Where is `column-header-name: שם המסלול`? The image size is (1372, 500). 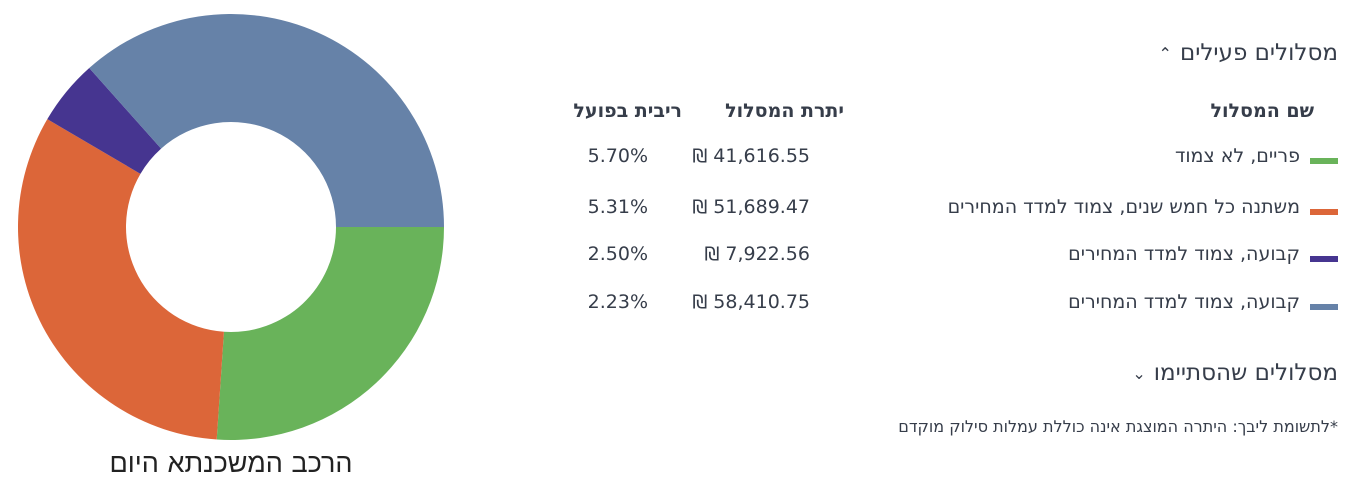 column-header-name: שם המסלול is located at coordinates (1262, 111).